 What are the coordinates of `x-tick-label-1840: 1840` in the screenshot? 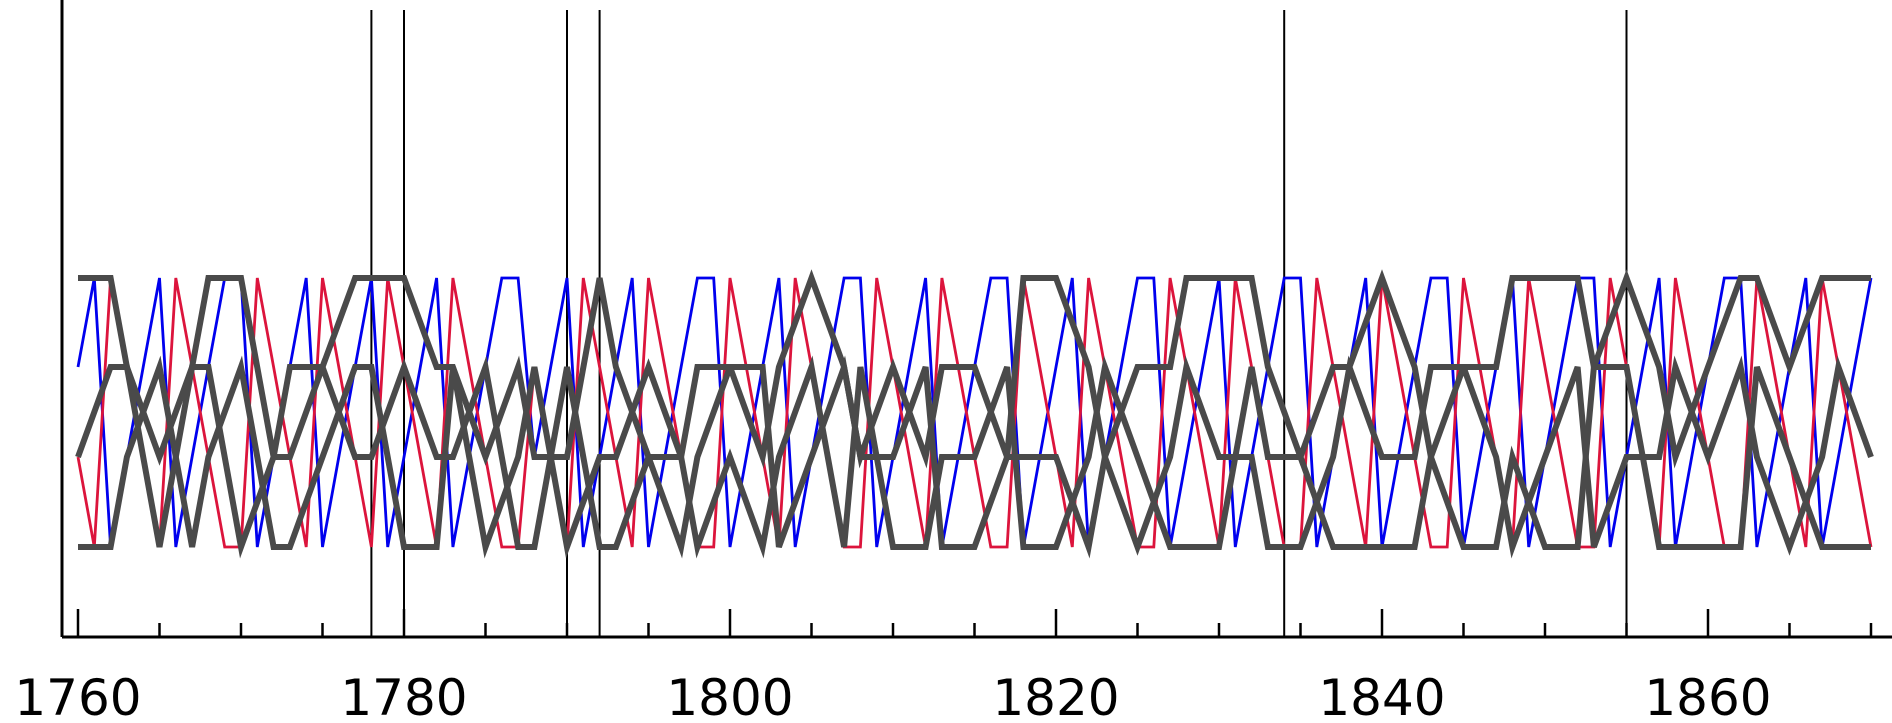 It's located at (1381, 696).